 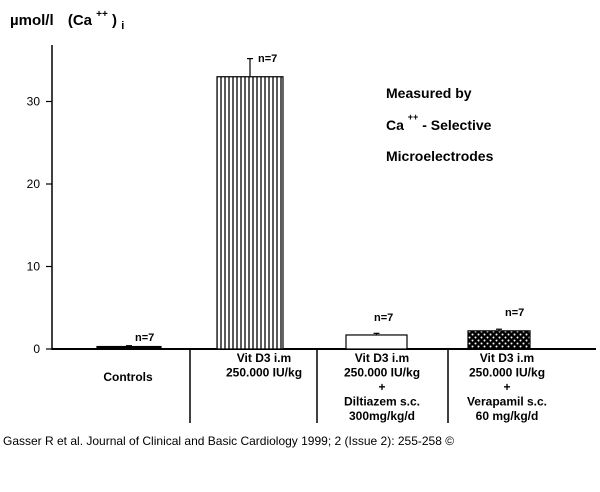 I want to click on annotation-selective: - Selective, so click(x=456, y=125).